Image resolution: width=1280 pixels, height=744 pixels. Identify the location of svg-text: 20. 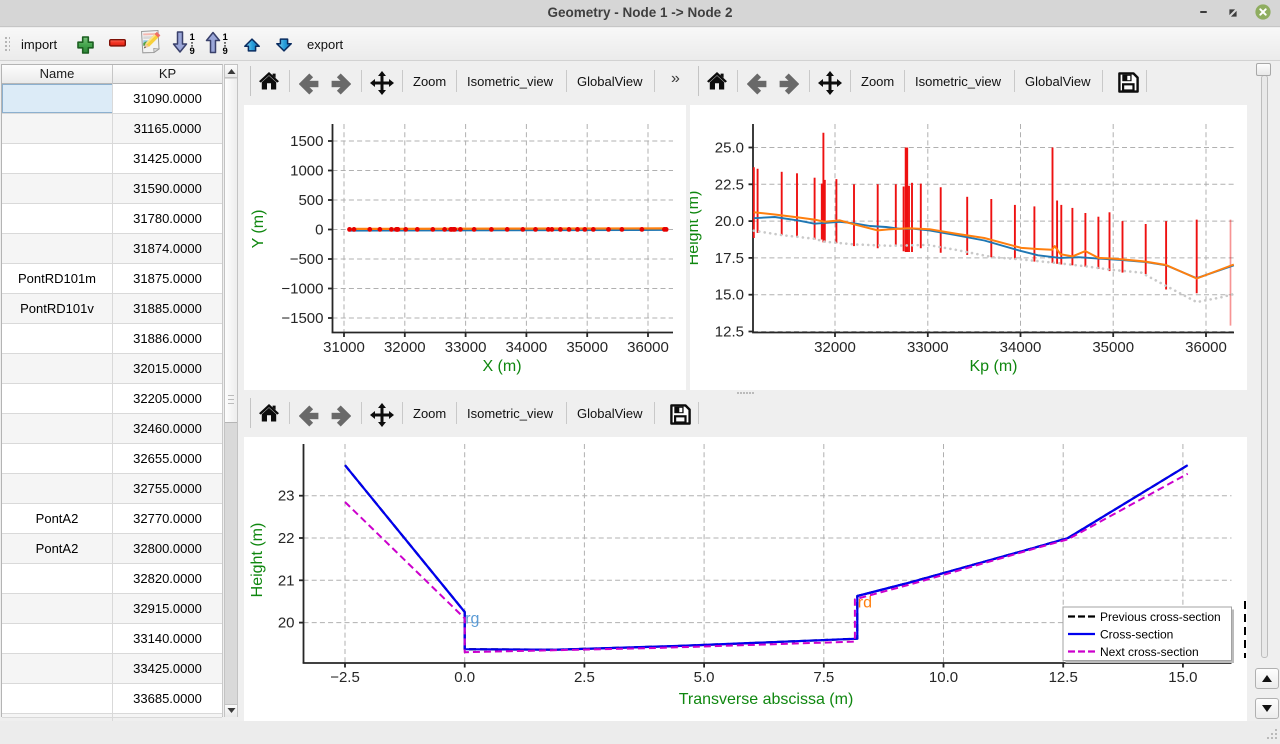
(286, 623).